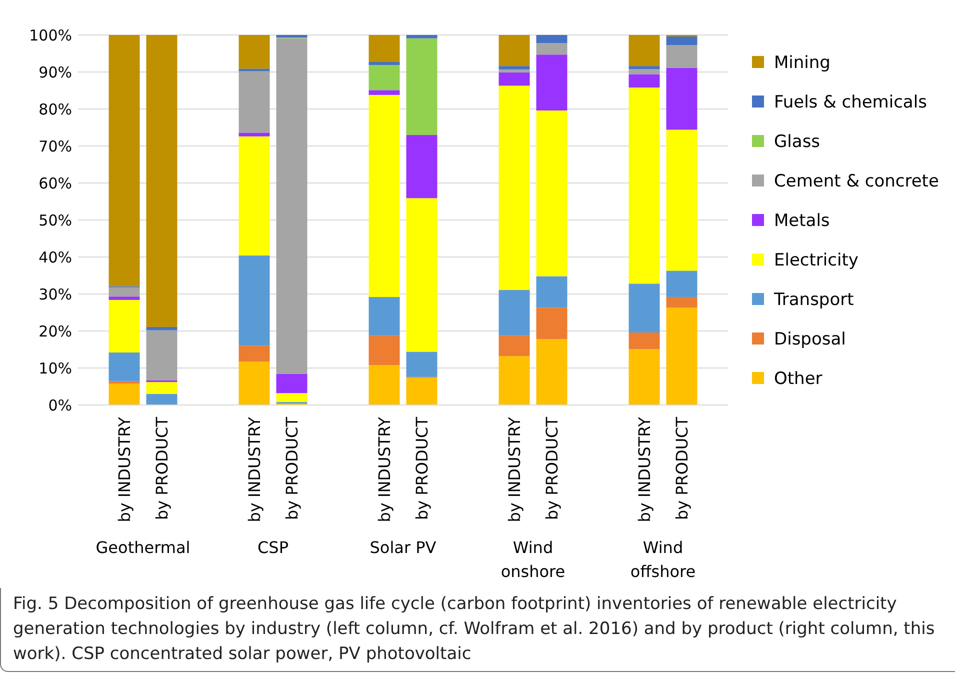 The image size is (956, 674). I want to click on legend-label: Disposal, so click(810, 339).